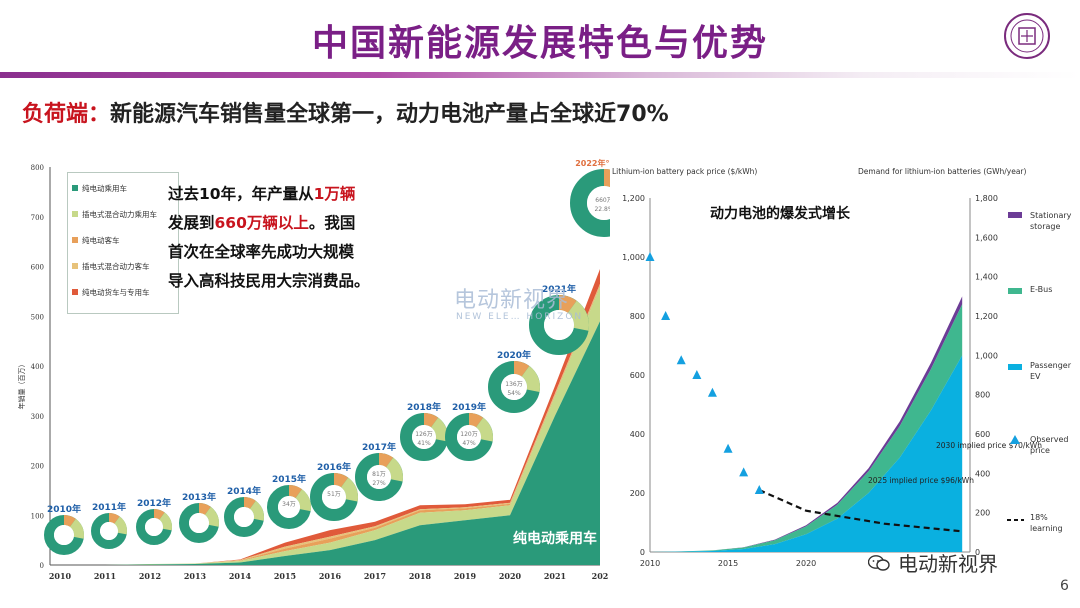 This screenshot has width=1080, height=608. What do you see at coordinates (555, 538) in the screenshot?
I see `area-label: 纯电动乘用车` at bounding box center [555, 538].